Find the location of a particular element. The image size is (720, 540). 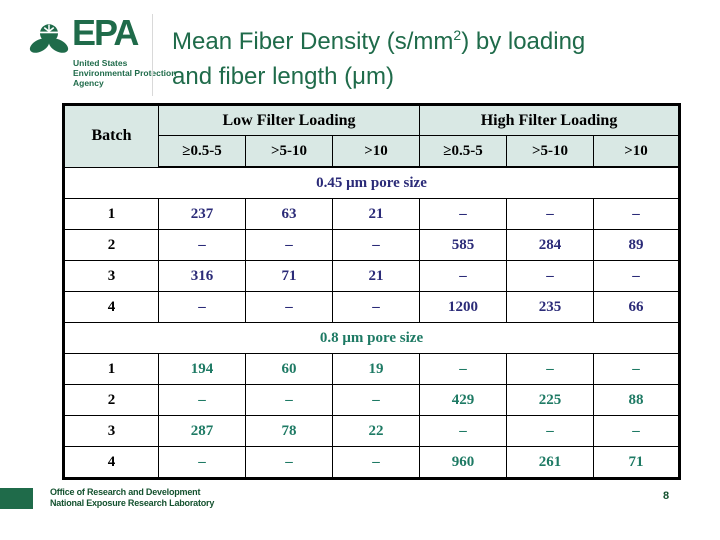

value-cell: 89 is located at coordinates (637, 245).